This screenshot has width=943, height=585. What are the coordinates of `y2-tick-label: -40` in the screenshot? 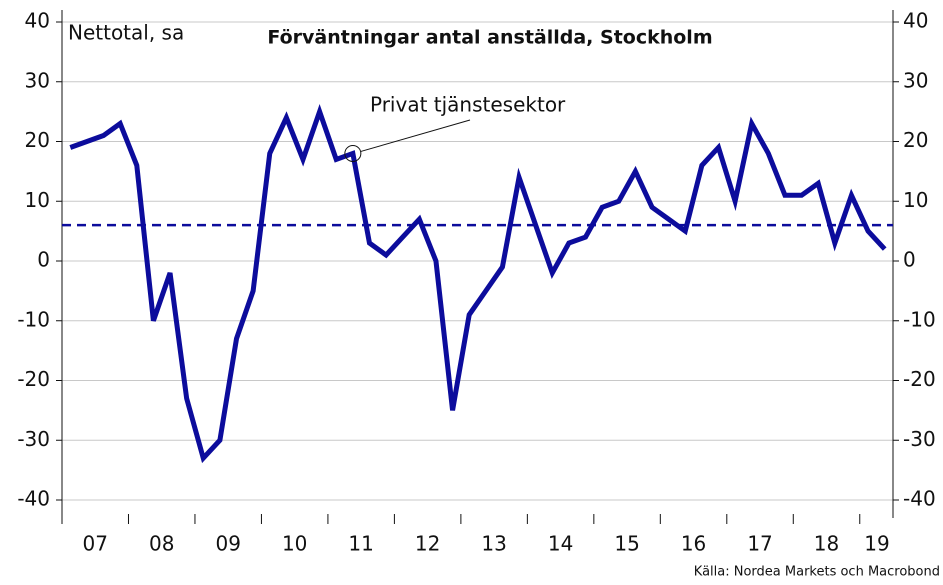 It's located at (919, 499).